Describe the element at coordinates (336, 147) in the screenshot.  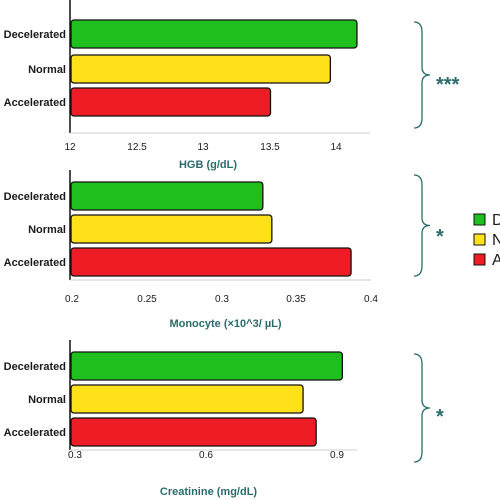
I see `x-tick-label: 14` at that location.